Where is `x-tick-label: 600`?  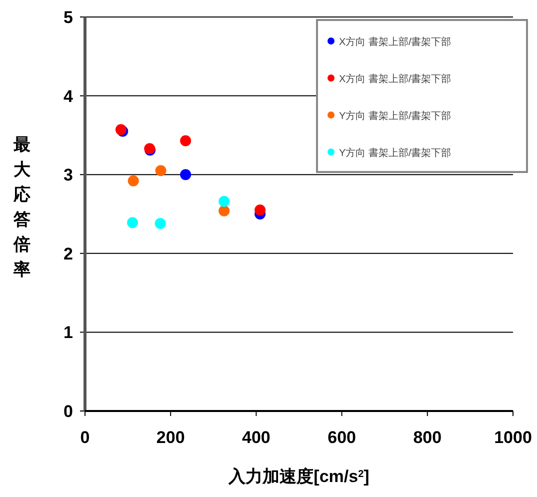 x-tick-label: 600 is located at coordinates (342, 437).